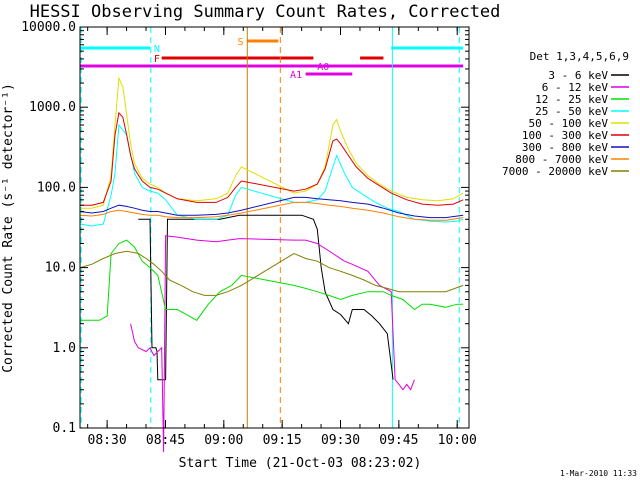  What do you see at coordinates (60, 268) in the screenshot?
I see `y-tick-label-2: 10.0` at bounding box center [60, 268].